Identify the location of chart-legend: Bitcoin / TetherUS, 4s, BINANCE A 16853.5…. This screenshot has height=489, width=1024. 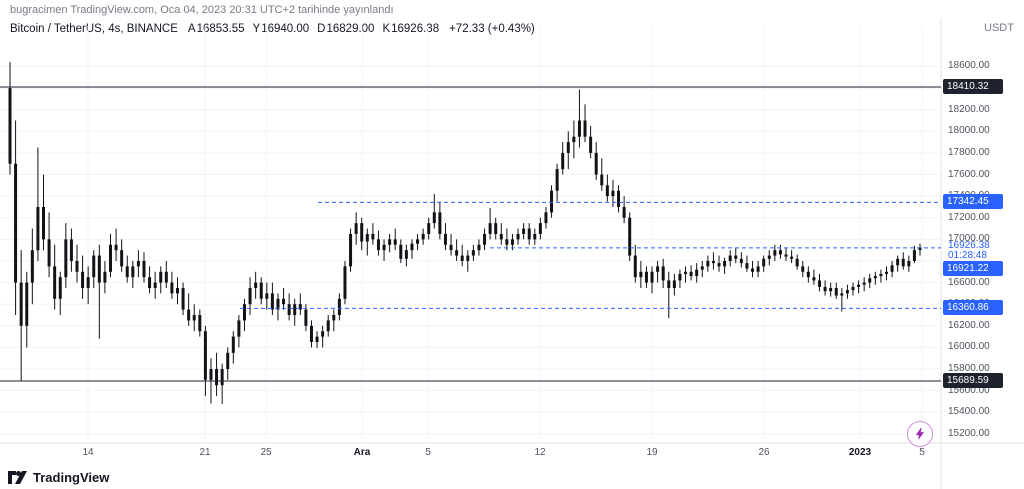
(272, 29).